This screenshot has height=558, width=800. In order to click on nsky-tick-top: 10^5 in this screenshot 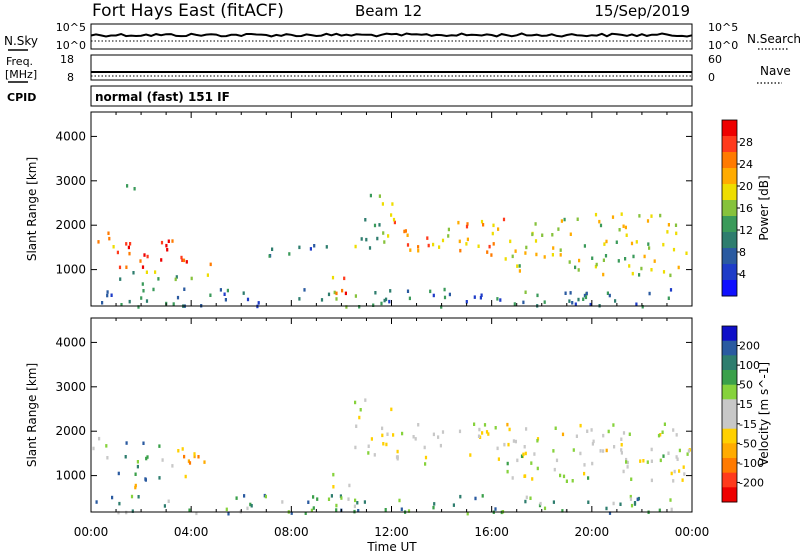, I will do `click(71, 27)`.